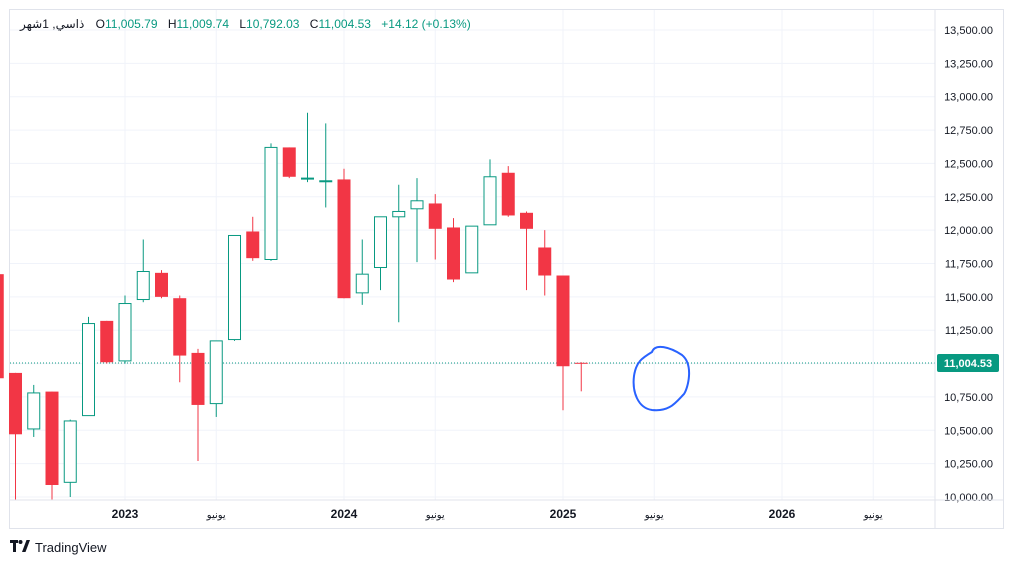 The width and height of the screenshot is (1014, 564). I want to click on x-tick-label: 2024, so click(344, 514).